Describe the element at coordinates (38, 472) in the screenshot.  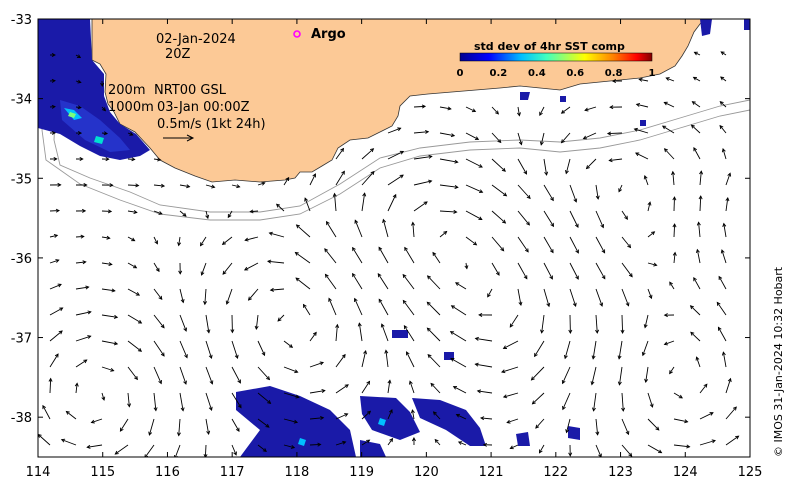
I see `x-tick-label: 114` at that location.